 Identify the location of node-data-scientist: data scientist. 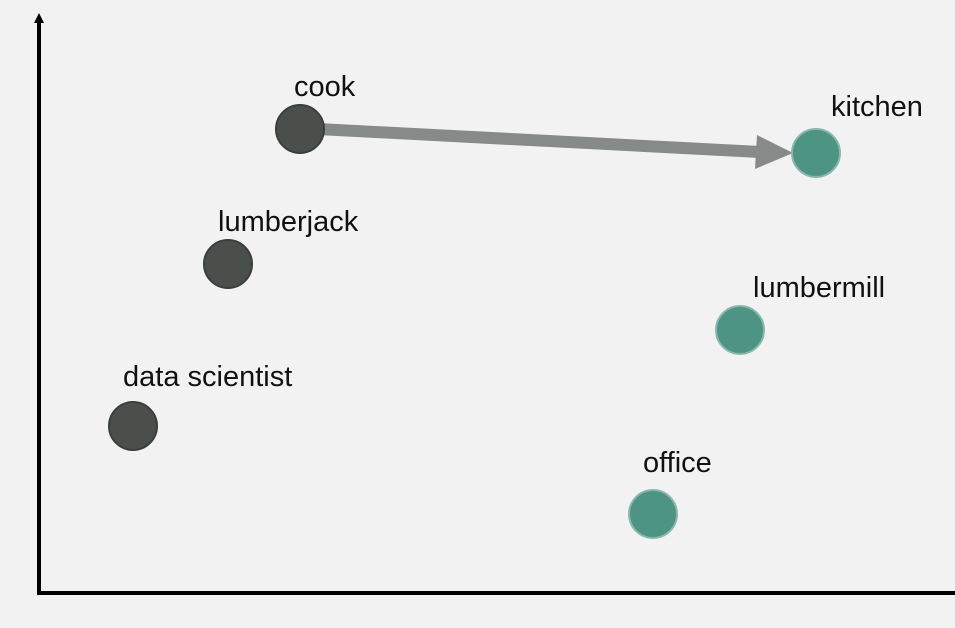
(200, 406).